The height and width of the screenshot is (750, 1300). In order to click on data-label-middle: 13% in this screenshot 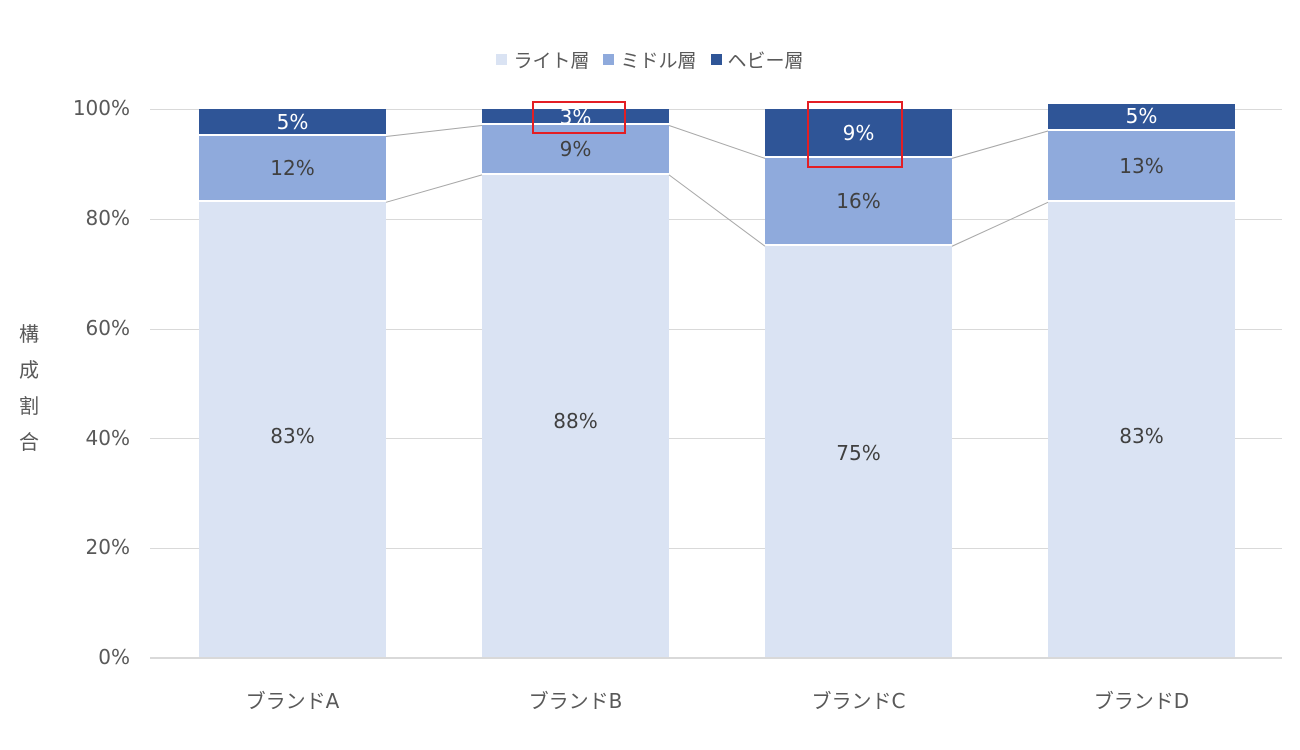, I will do `click(1141, 165)`.